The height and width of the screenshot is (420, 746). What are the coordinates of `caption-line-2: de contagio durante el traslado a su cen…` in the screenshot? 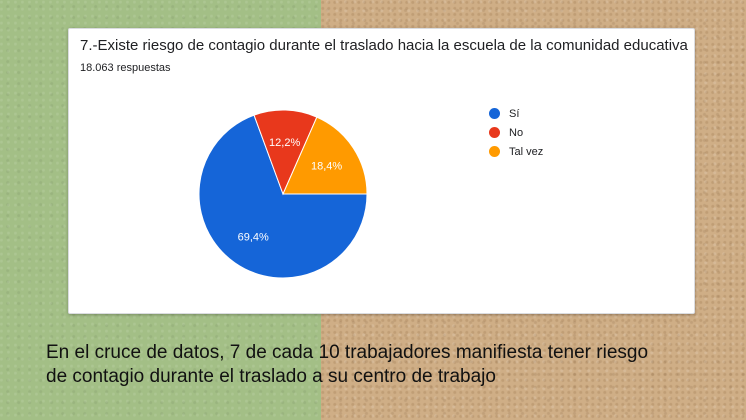 It's located at (271, 376).